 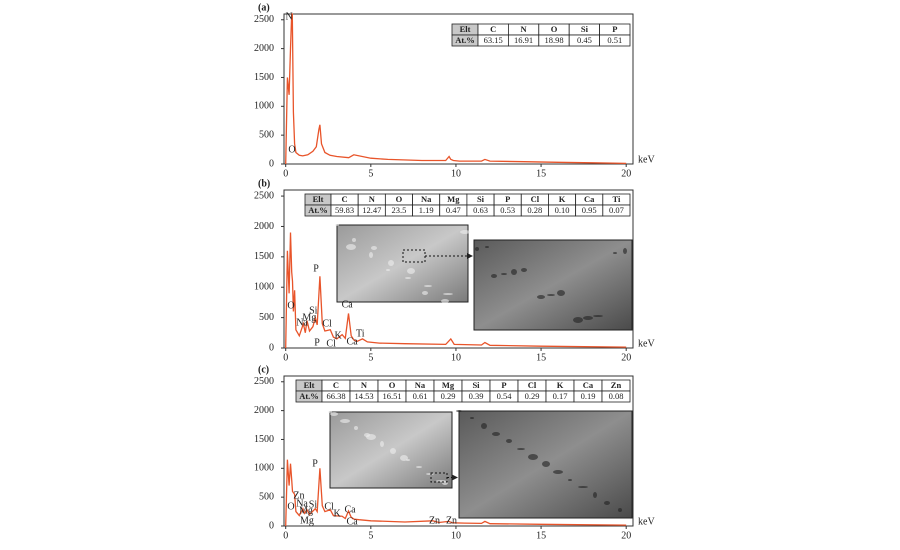 I want to click on table-text: 0.39, so click(x=476, y=396).